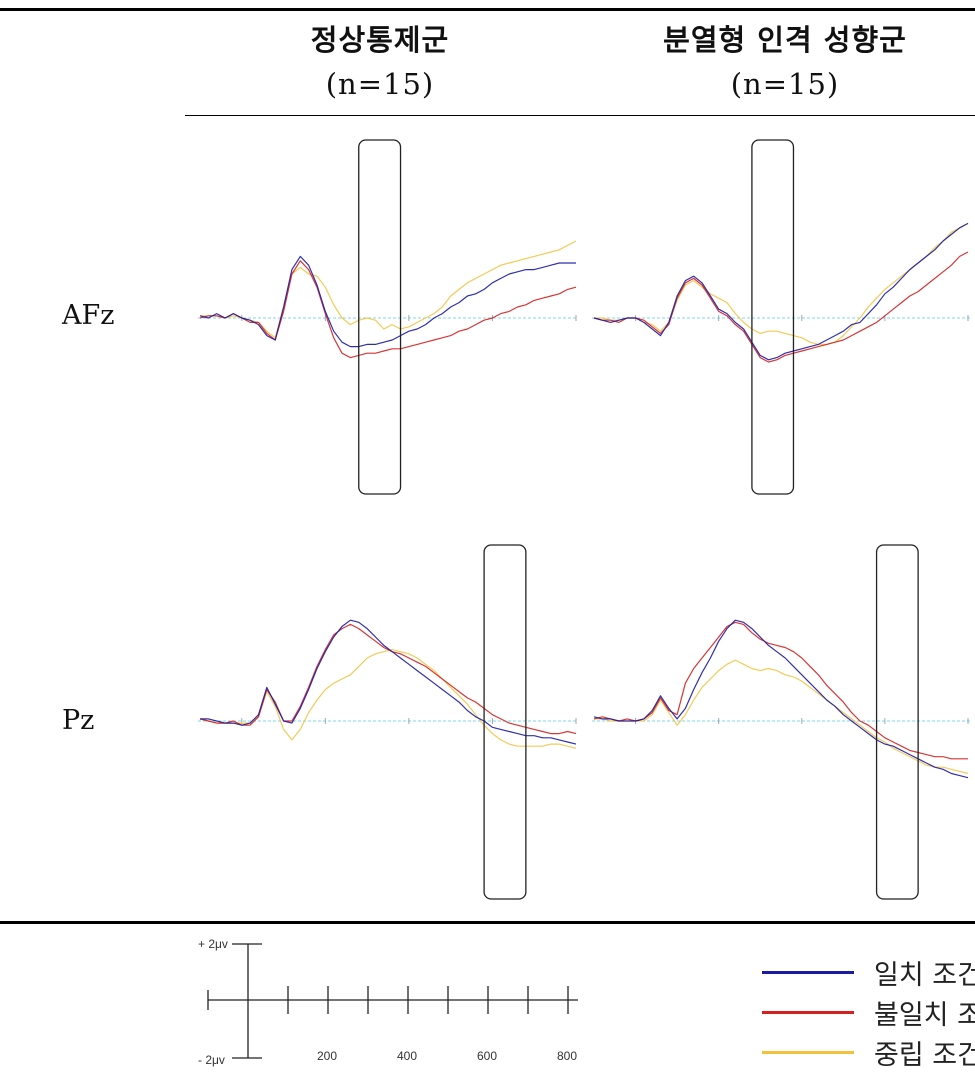 The height and width of the screenshot is (1078, 975). I want to click on erp-panel-afz-schizotypal, so click(781, 317).